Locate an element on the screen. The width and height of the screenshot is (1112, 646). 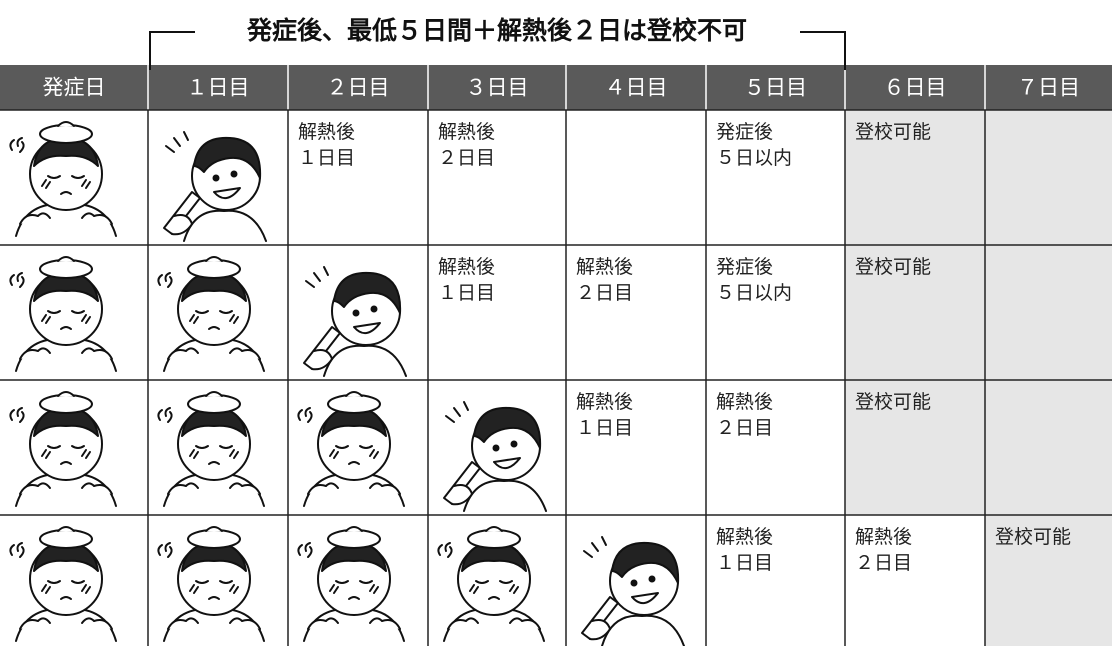
header-cell: ７日目 is located at coordinates (1048, 88).